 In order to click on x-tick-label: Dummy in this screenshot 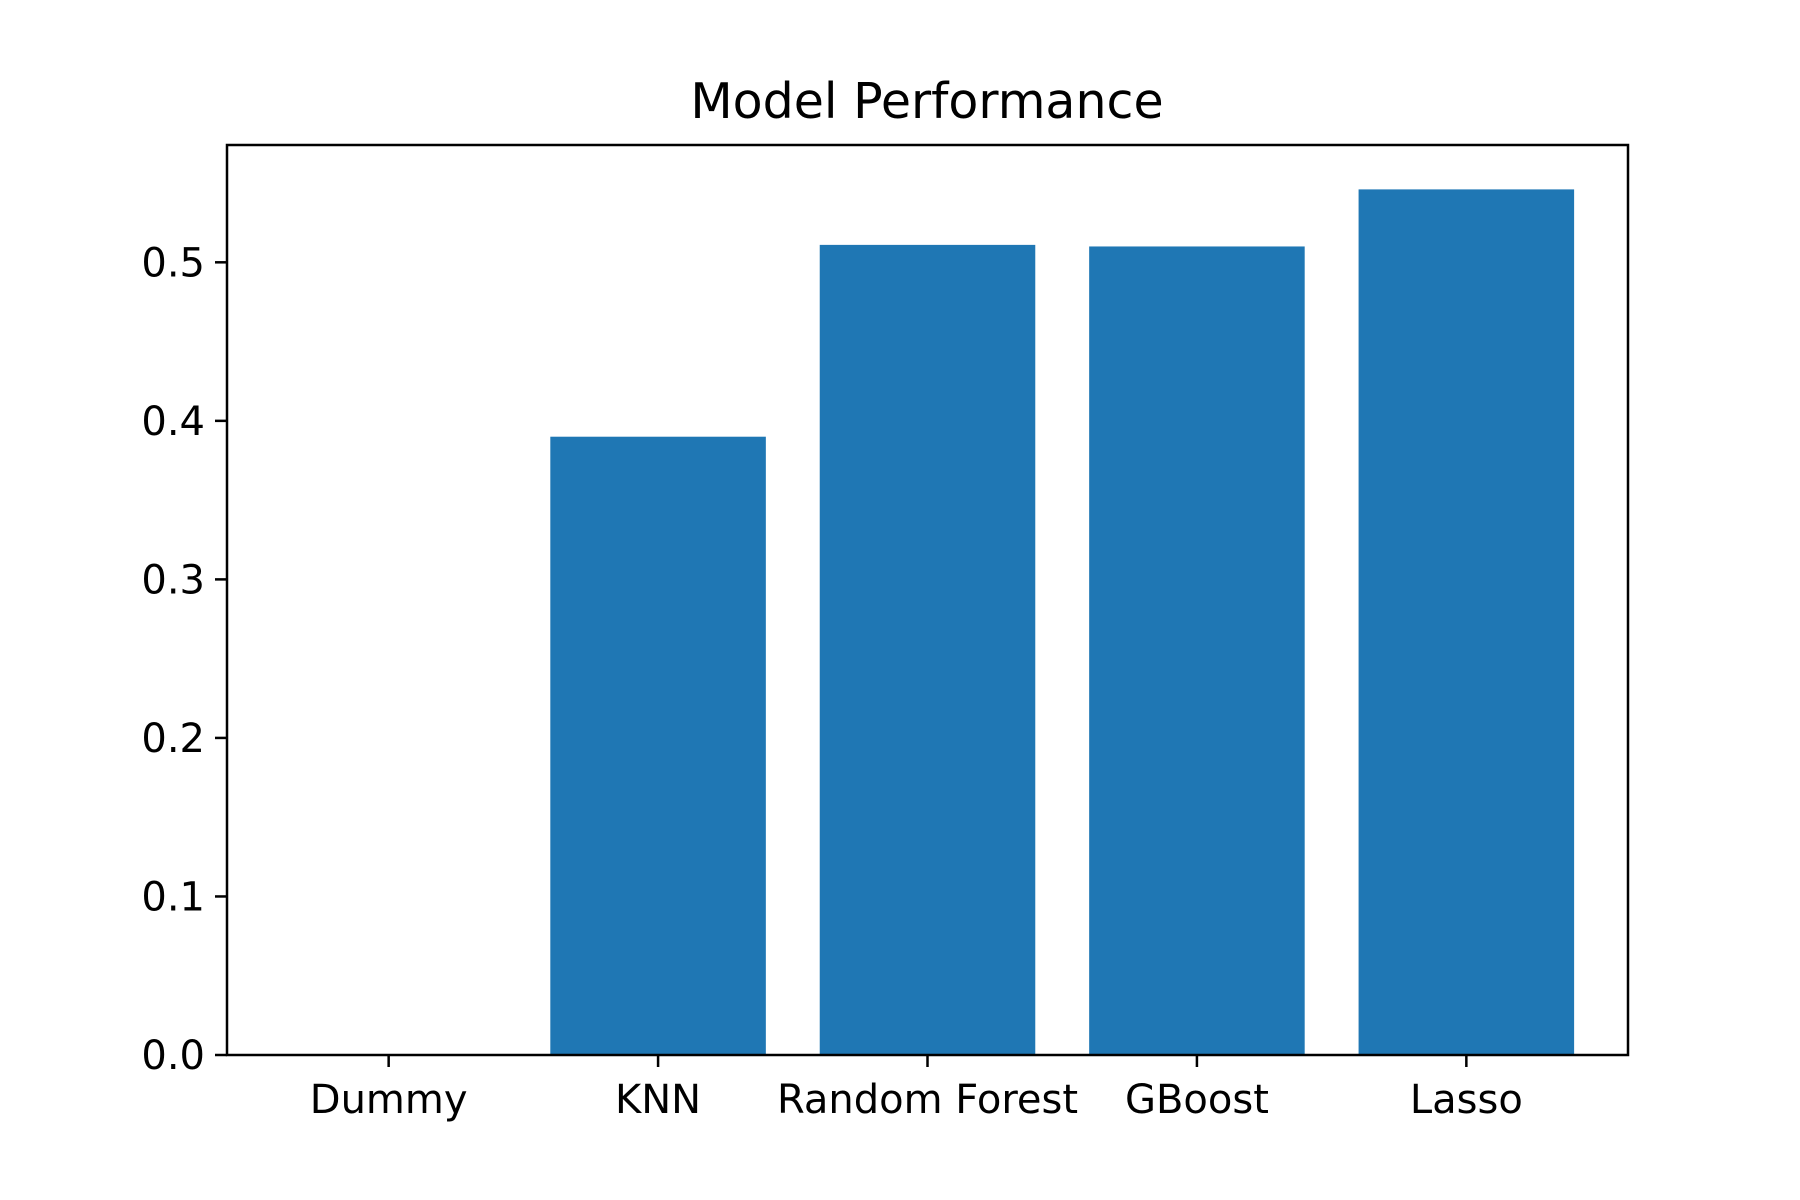, I will do `click(389, 1100)`.